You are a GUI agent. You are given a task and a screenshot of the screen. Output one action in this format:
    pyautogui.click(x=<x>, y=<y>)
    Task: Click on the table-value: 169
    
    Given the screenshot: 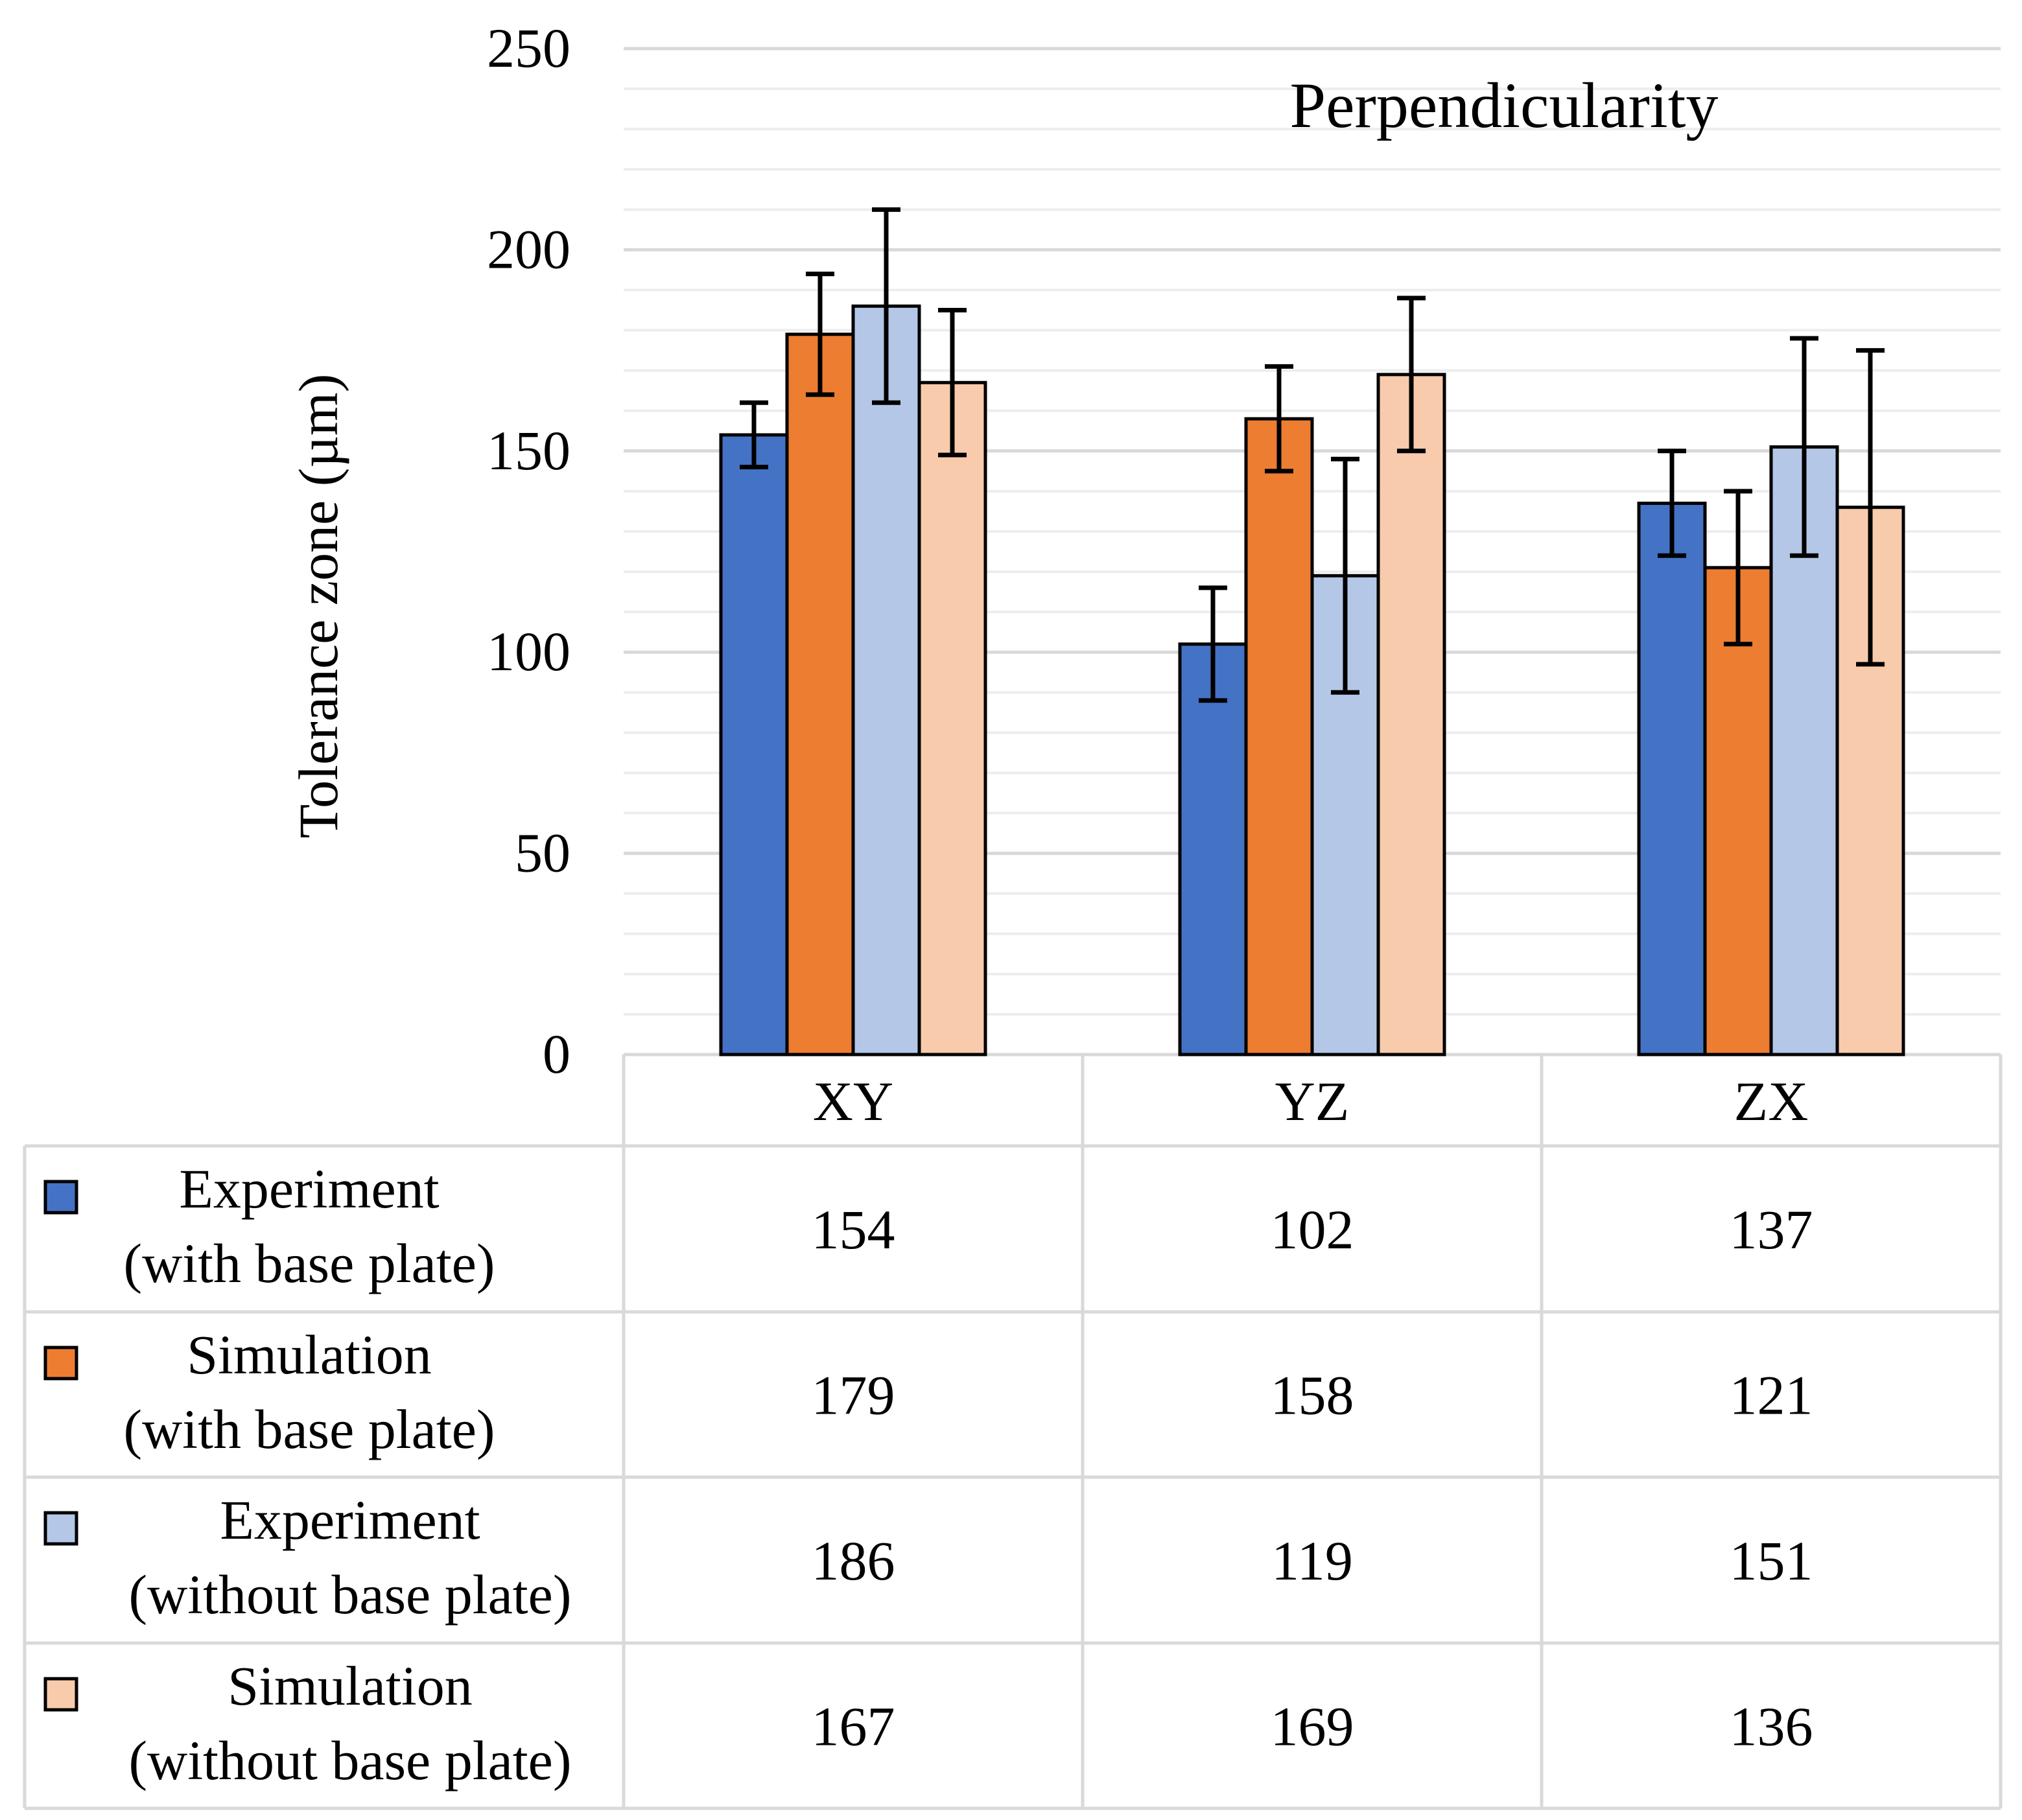 What is the action you would take?
    pyautogui.click(x=1312, y=1727)
    